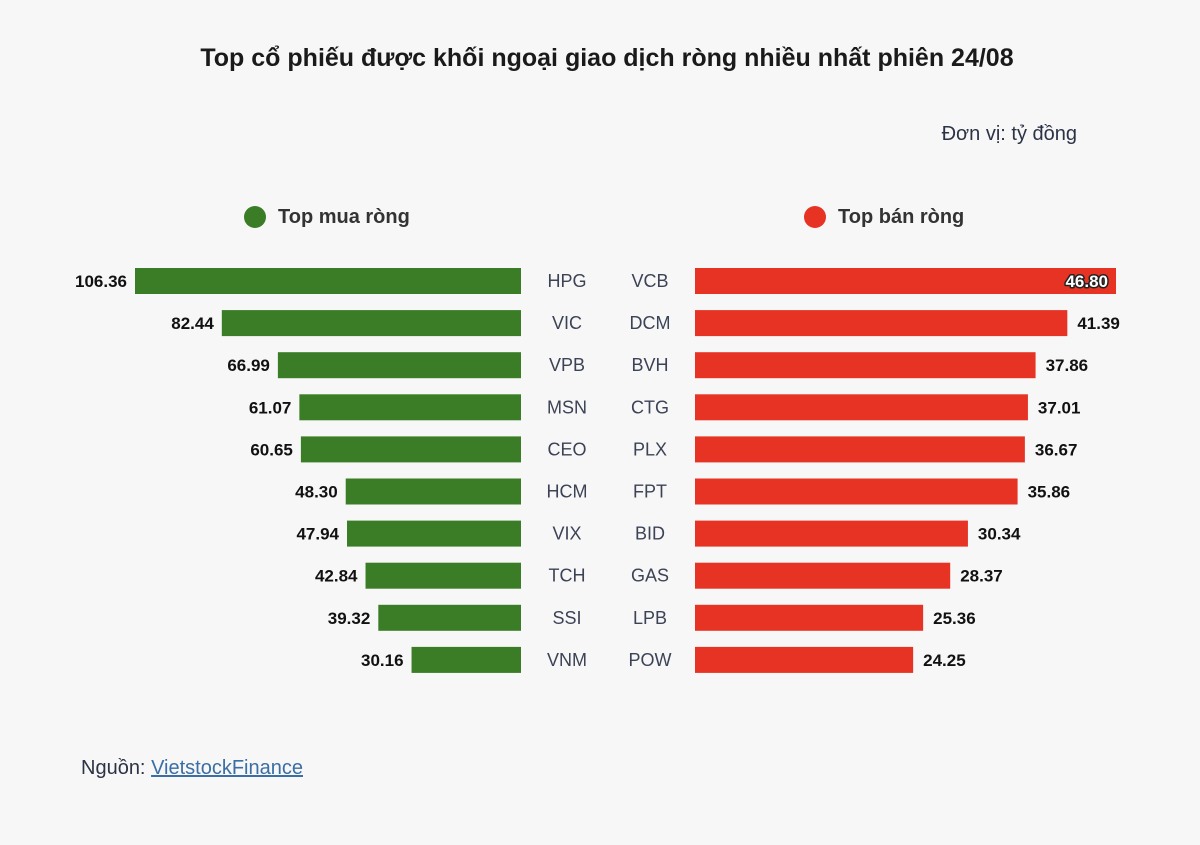 The image size is (1200, 845). What do you see at coordinates (650, 660) in the screenshot?
I see `sell-category-label: POW` at bounding box center [650, 660].